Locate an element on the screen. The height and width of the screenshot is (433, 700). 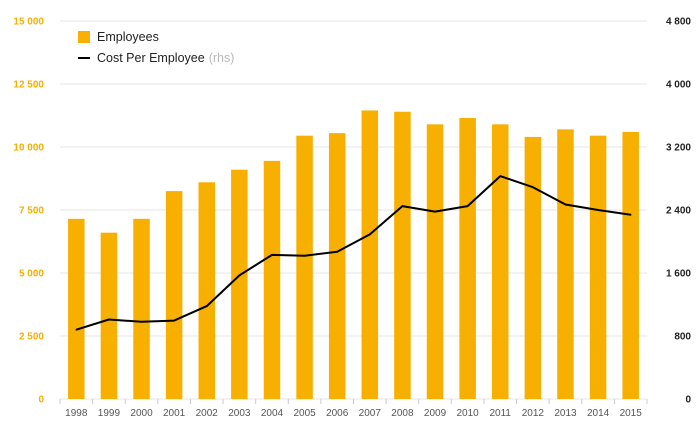
legend-bar-swatch is located at coordinates (84, 37).